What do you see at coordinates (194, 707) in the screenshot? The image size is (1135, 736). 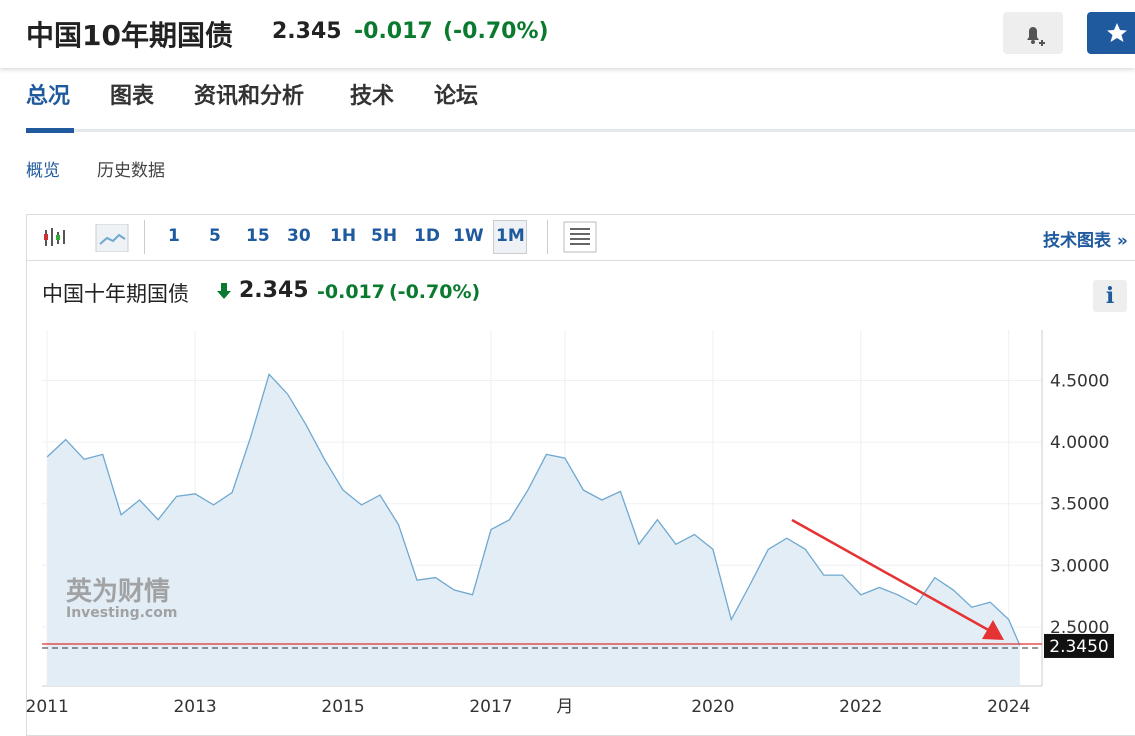 I see `x-tick-label: 2013` at bounding box center [194, 707].